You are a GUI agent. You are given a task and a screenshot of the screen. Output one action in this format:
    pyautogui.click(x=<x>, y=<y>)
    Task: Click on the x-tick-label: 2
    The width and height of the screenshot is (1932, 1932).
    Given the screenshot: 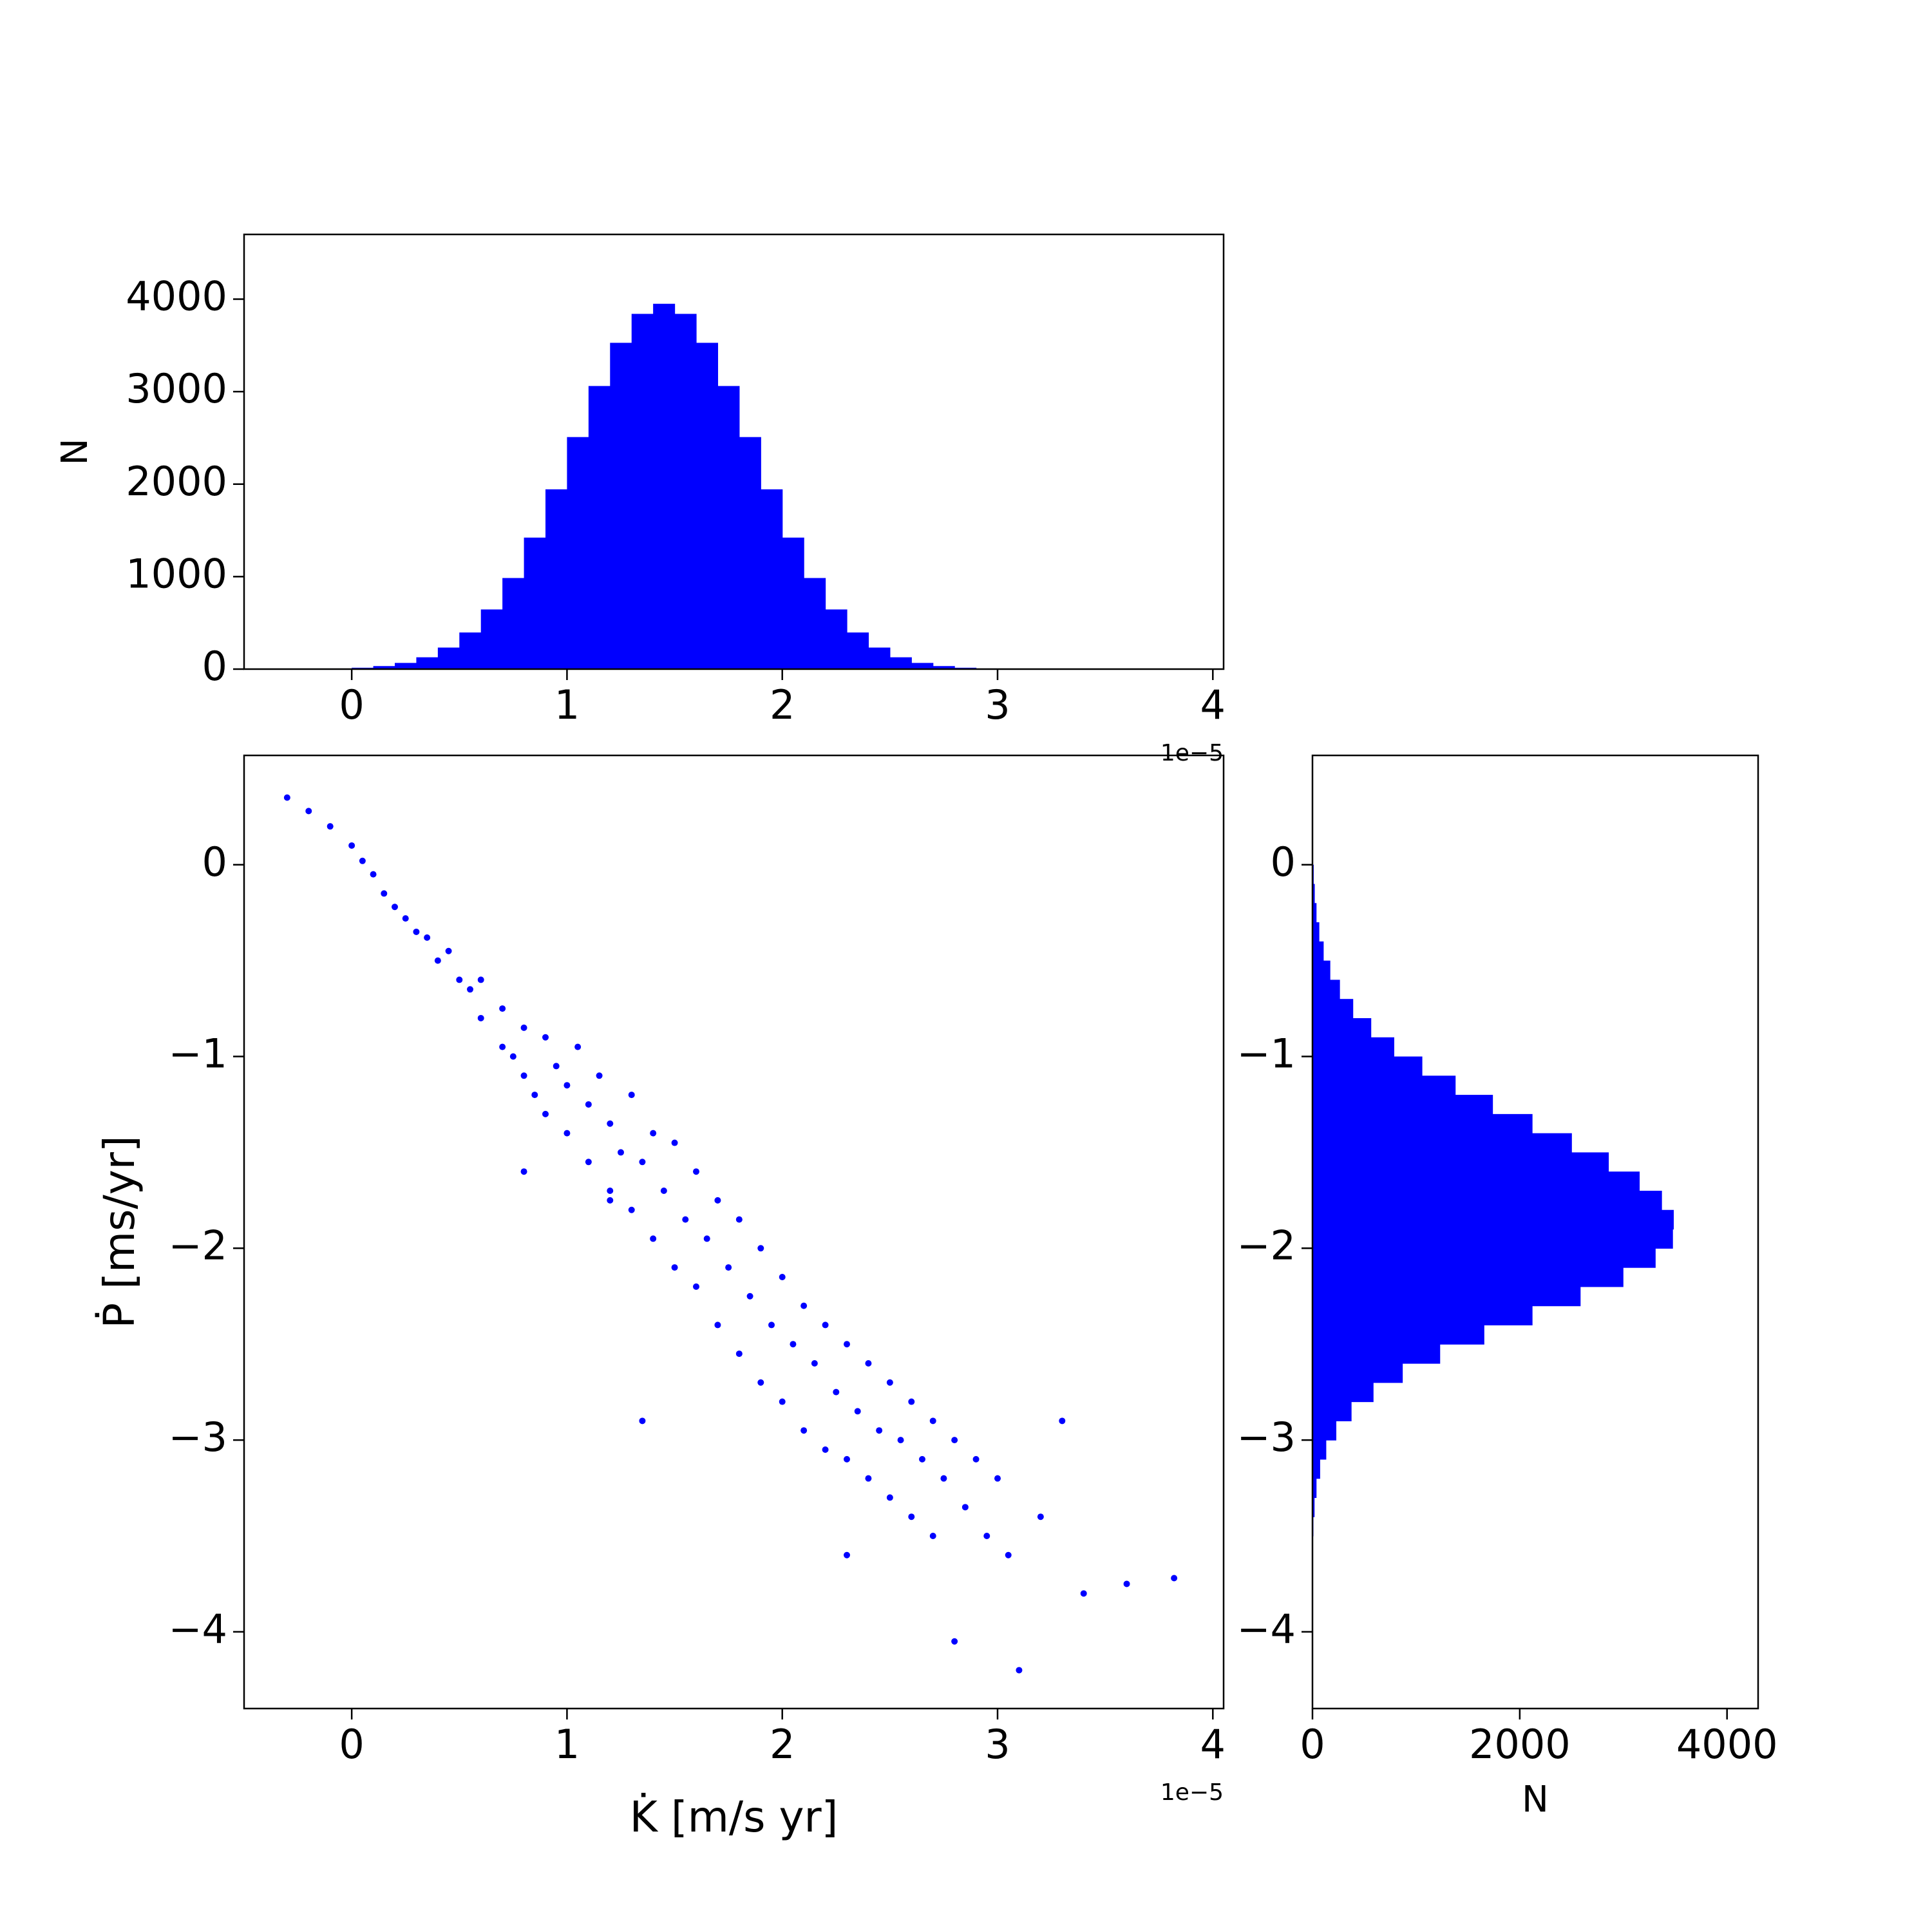 What is the action you would take?
    pyautogui.click(x=782, y=705)
    